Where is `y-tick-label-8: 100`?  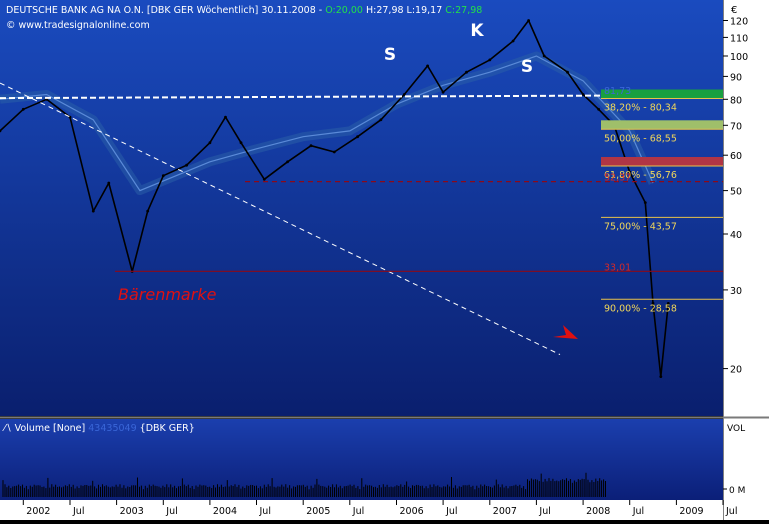 y-tick-label-8: 100 is located at coordinates (739, 57).